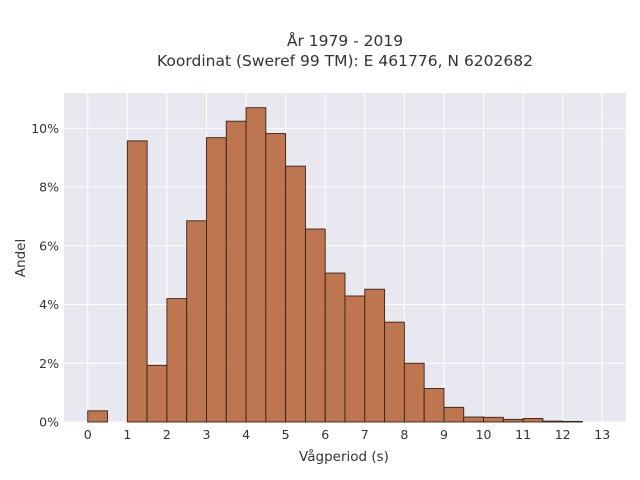 Image resolution: width=640 pixels, height=480 pixels. What do you see at coordinates (49, 304) in the screenshot?
I see `y-tick-label: 4%` at bounding box center [49, 304].